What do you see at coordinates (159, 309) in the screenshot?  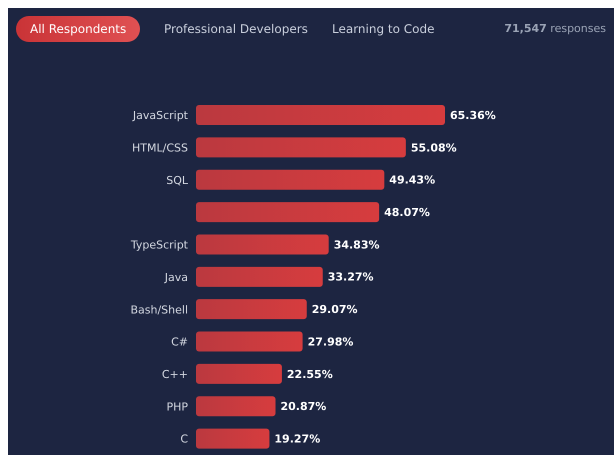 I see `y-tick-label: Bash/Shell` at bounding box center [159, 309].